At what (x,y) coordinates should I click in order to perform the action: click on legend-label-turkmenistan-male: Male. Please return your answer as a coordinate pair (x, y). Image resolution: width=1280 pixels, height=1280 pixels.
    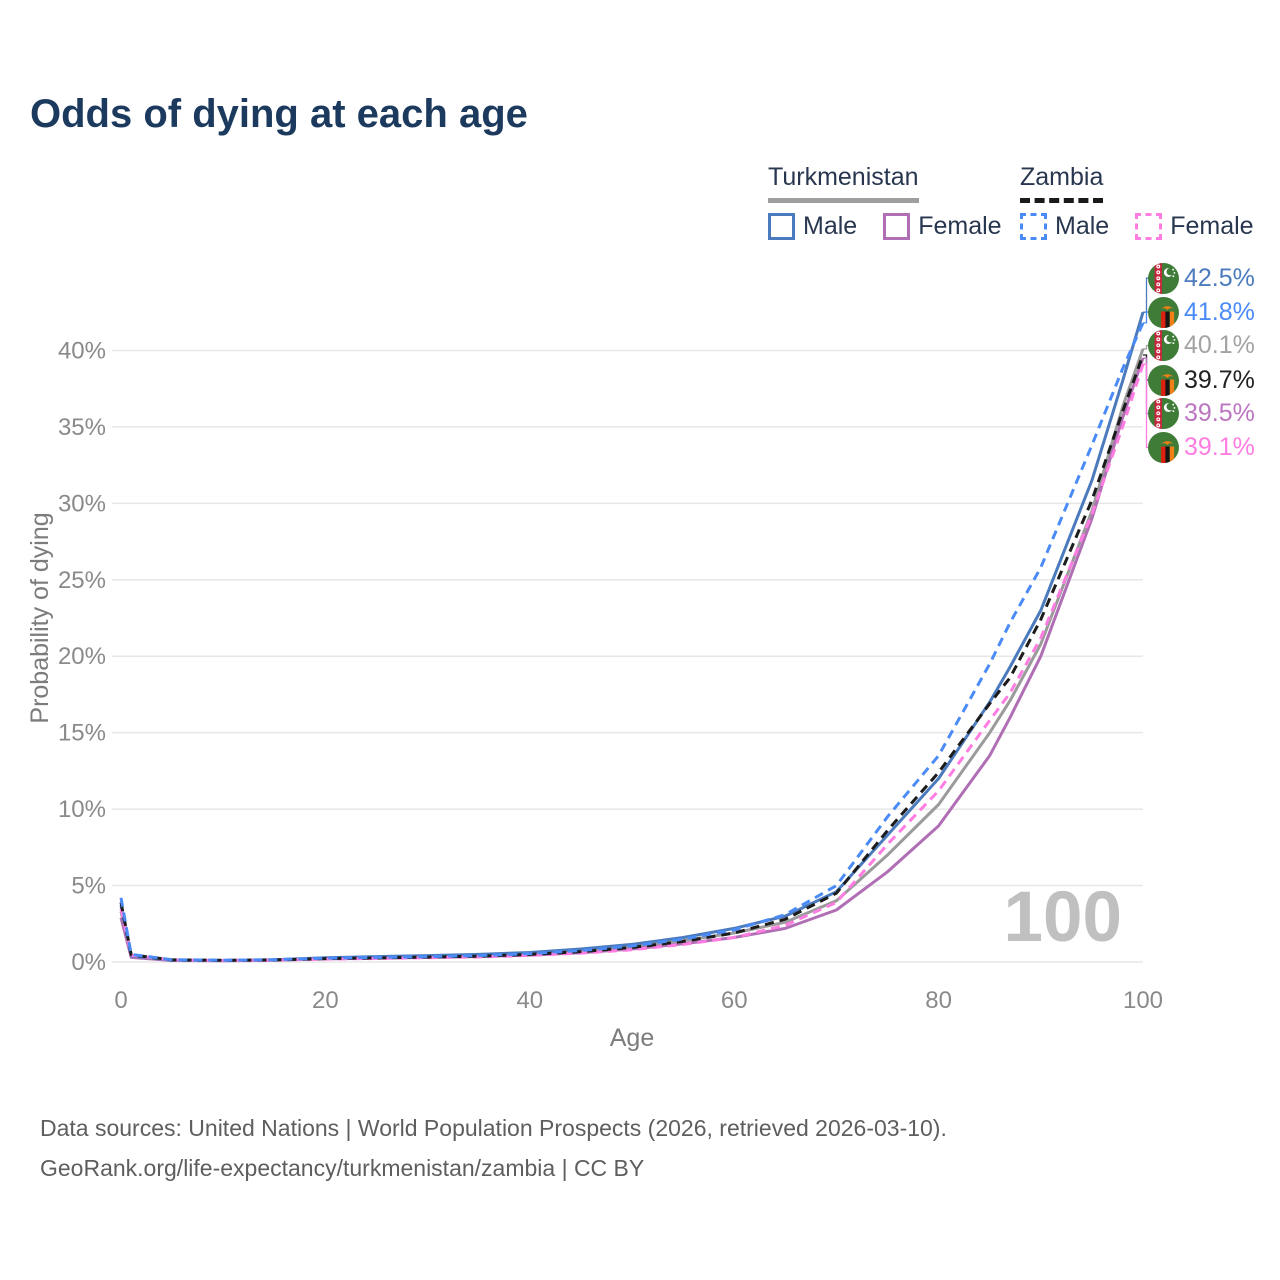
    Looking at the image, I should click on (830, 226).